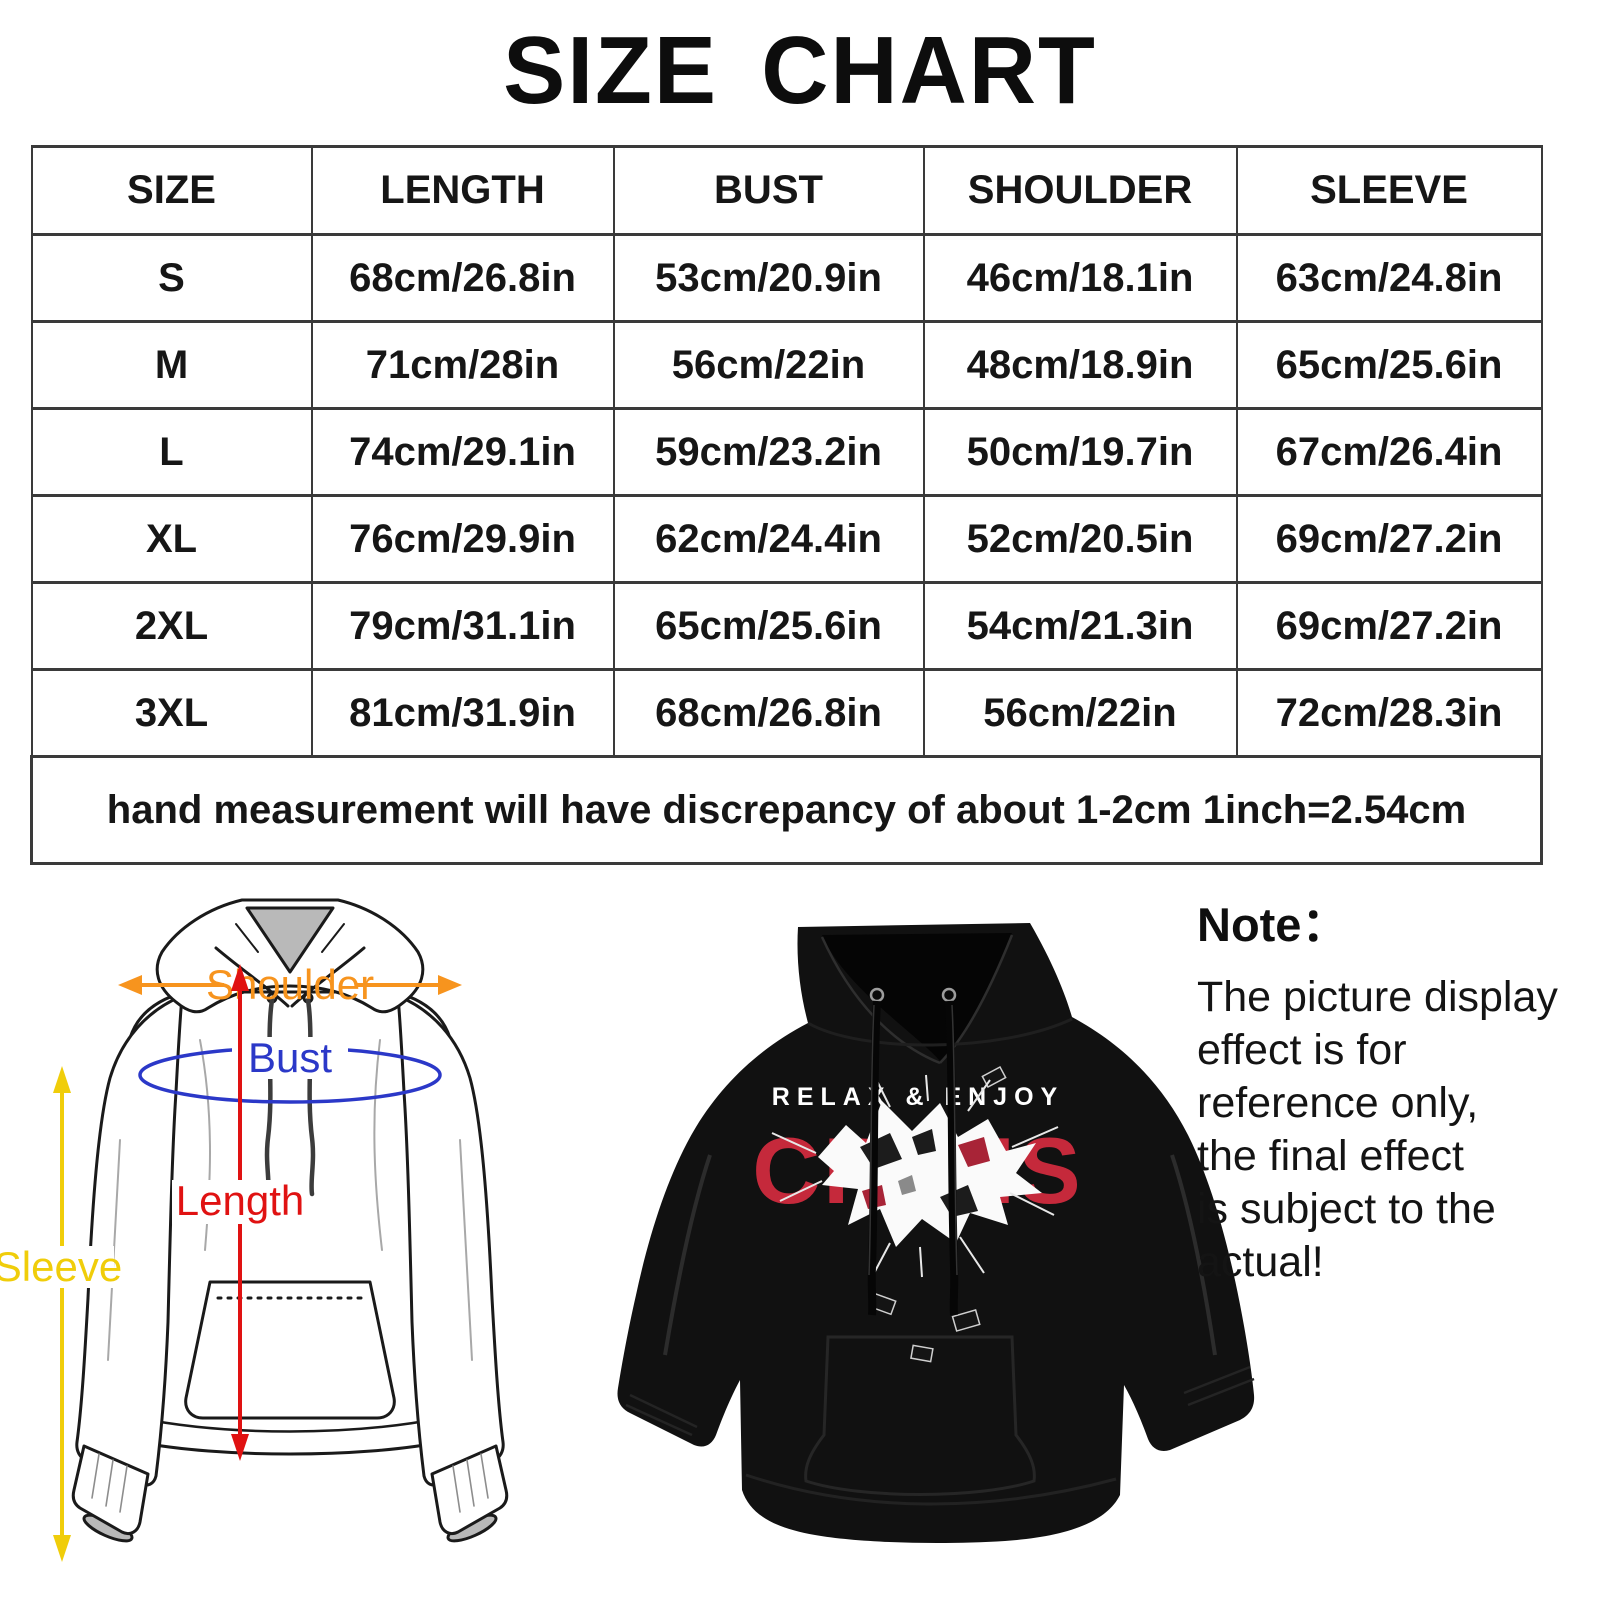 The image size is (1600, 1600). Describe the element at coordinates (1080, 539) in the screenshot. I see `table-cell: 52cm/20.5in` at that location.